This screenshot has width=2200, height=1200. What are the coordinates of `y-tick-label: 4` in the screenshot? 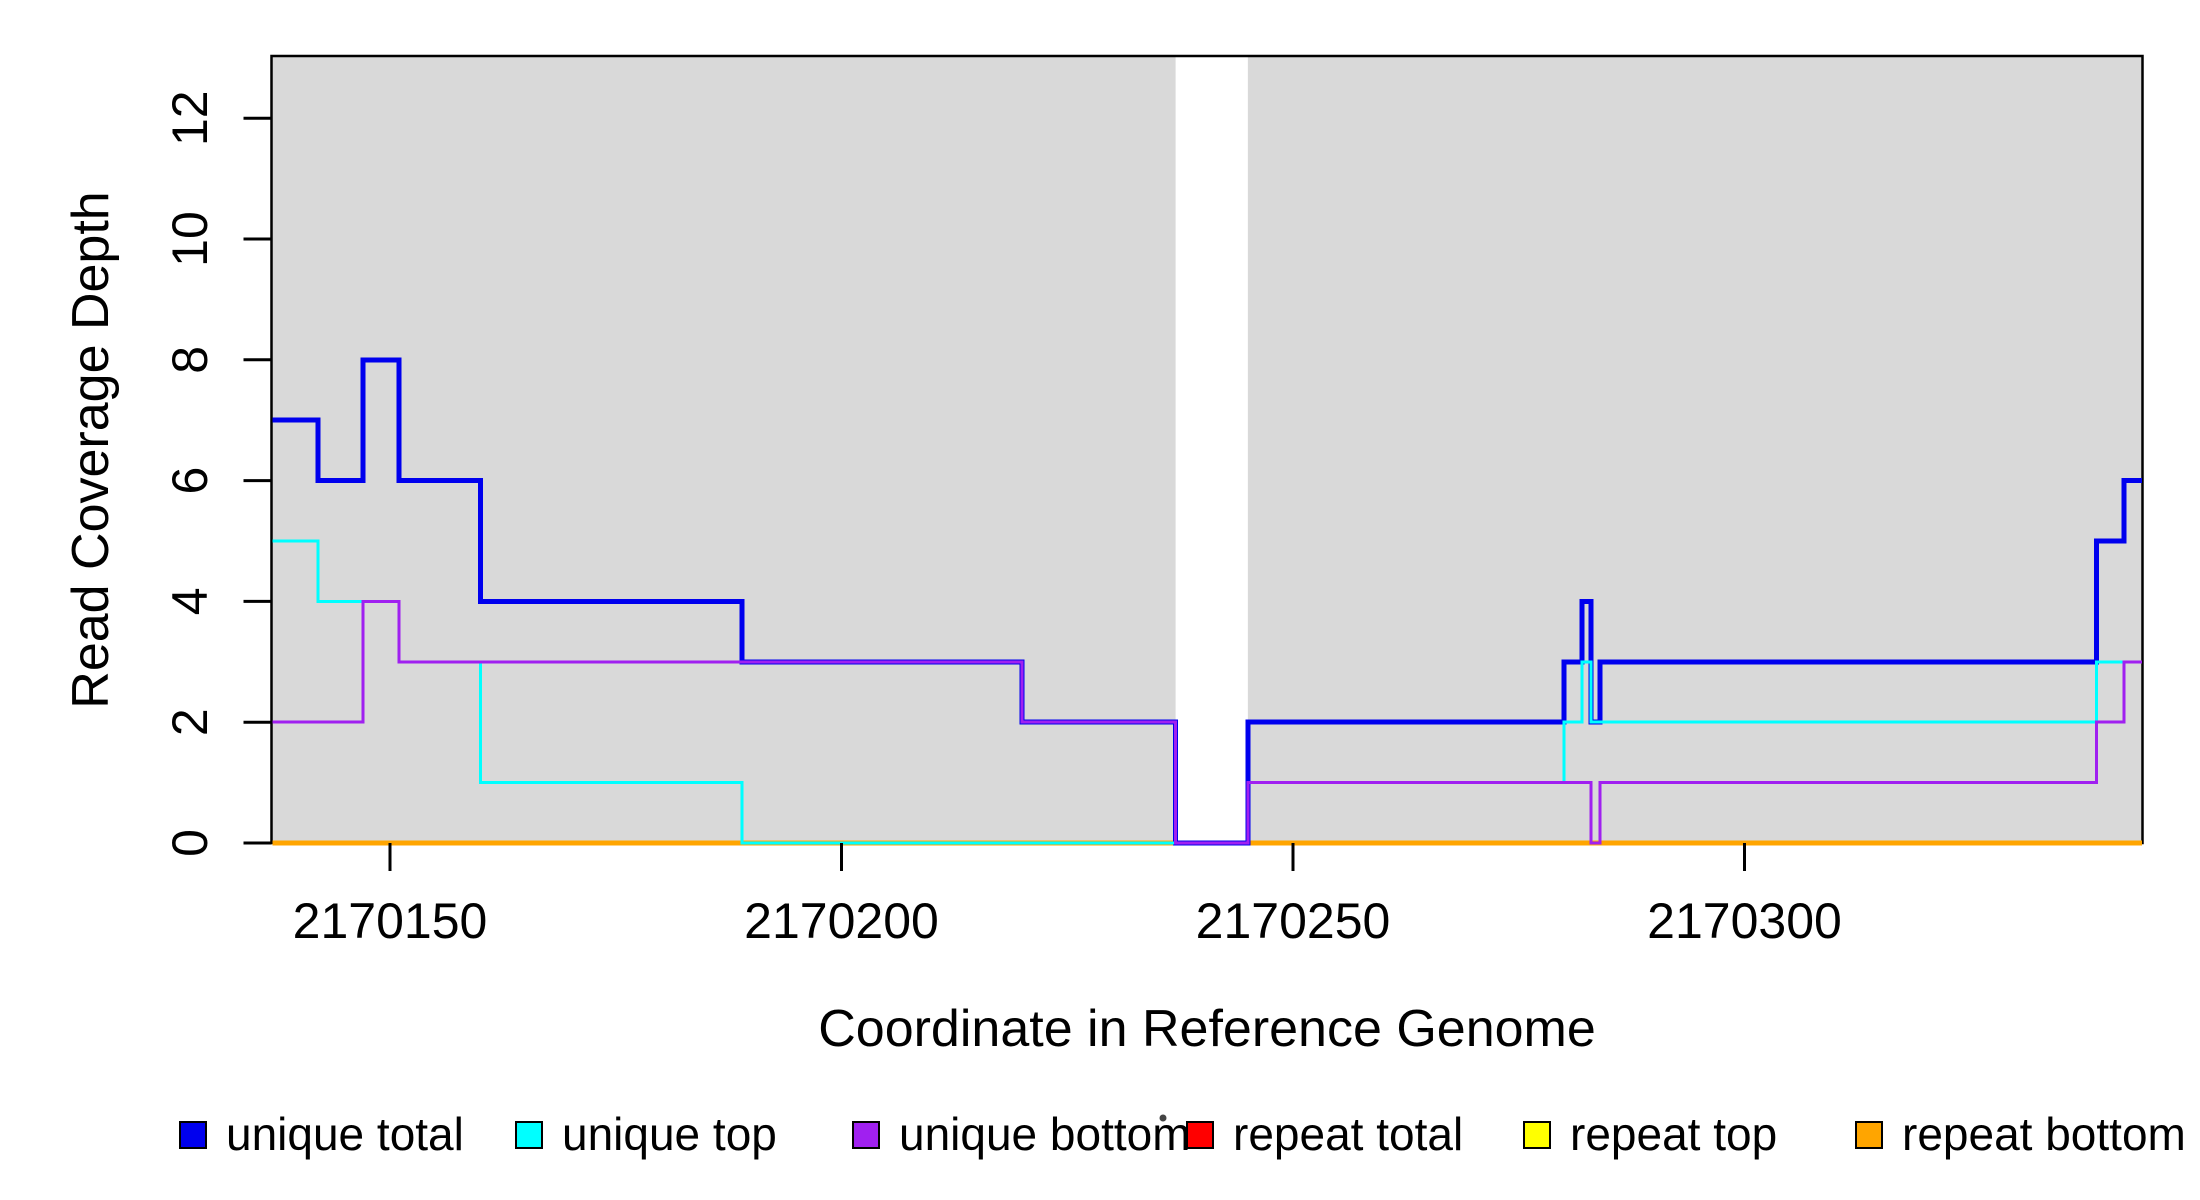 It's located at (190, 601).